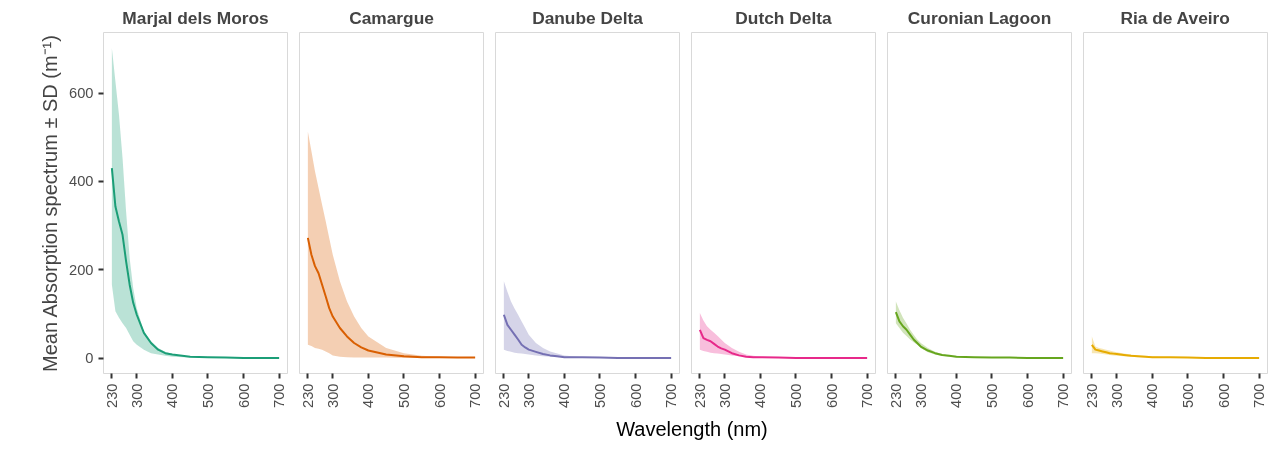  What do you see at coordinates (50, 204) in the screenshot?
I see `y-axis-title: Mean Absorption spectrum ± SD (m⁻¹)` at bounding box center [50, 204].